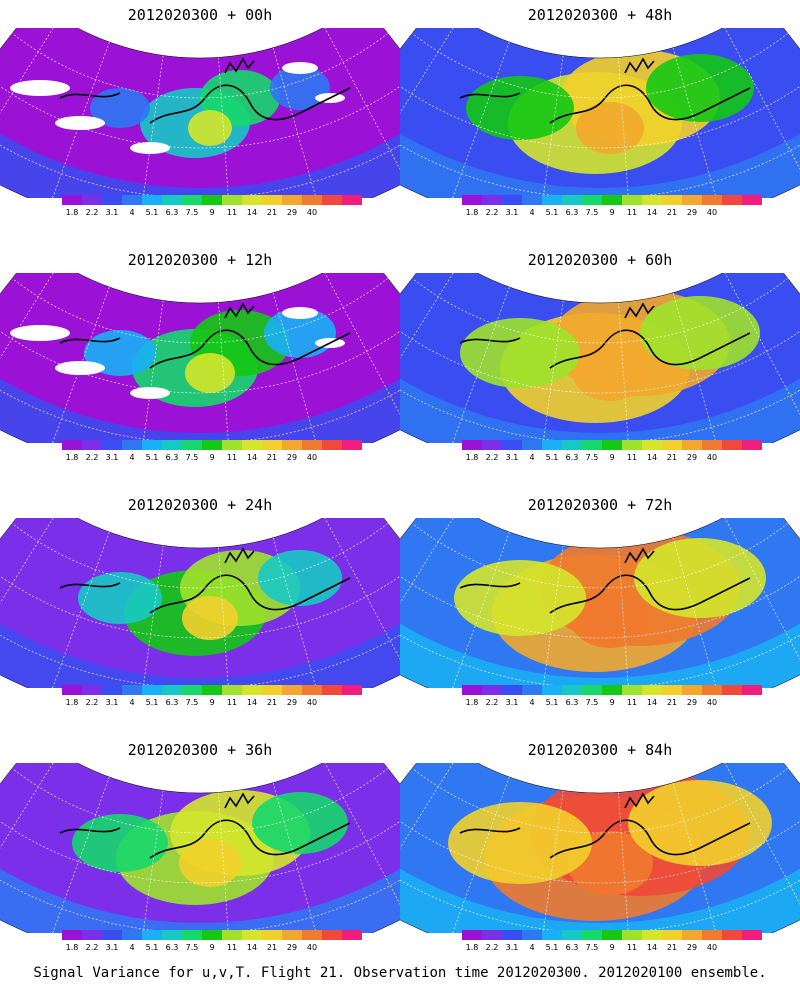  I want to click on panel-title: 2012020300 + 84h, so click(600, 750).